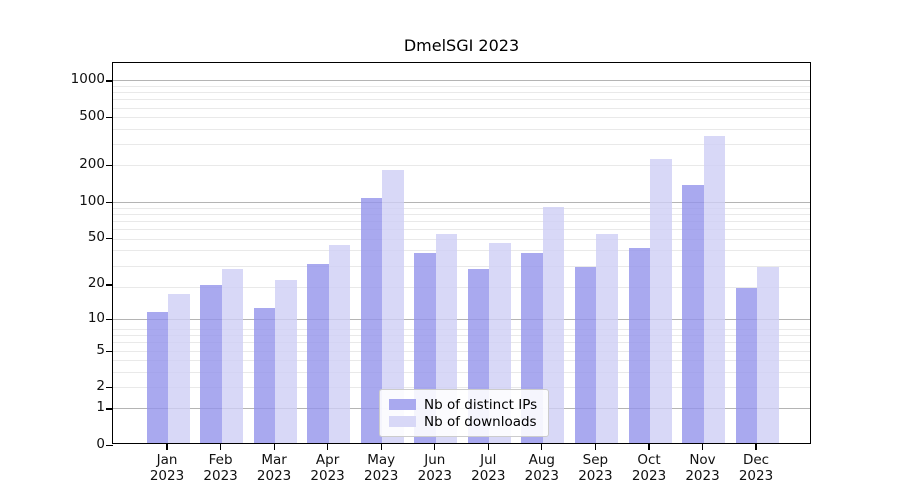  I want to click on bar-downloads-apr, so click(339, 343).